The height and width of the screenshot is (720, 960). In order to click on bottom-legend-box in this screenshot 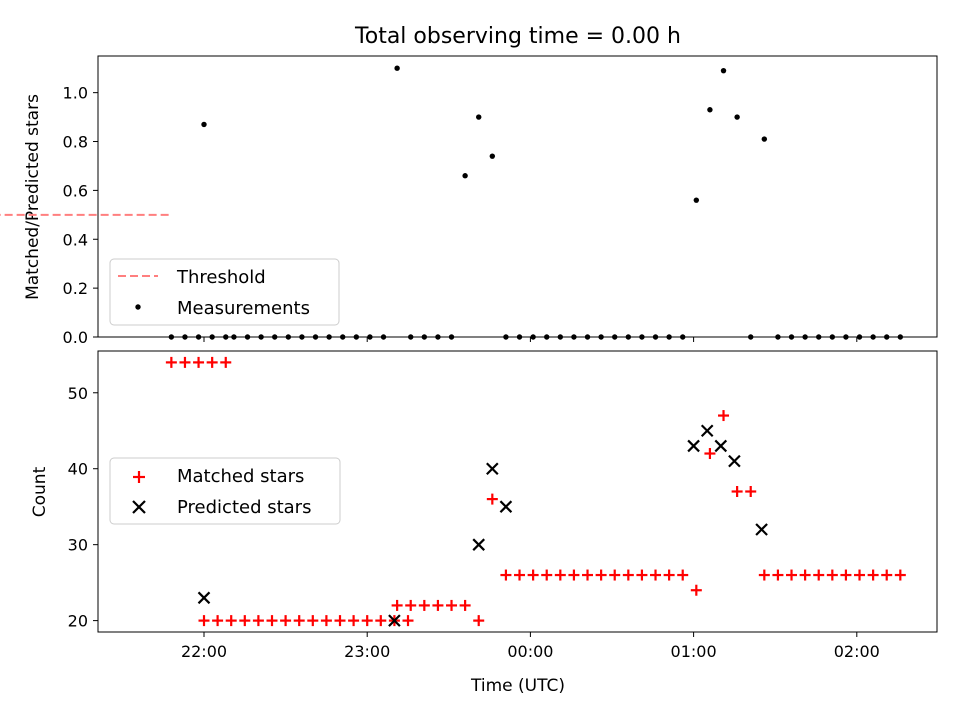, I will do `click(225, 491)`.